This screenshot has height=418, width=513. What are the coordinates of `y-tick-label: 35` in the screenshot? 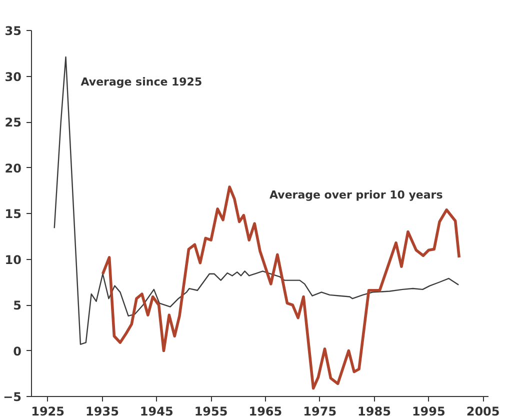 It's located at (13, 31).